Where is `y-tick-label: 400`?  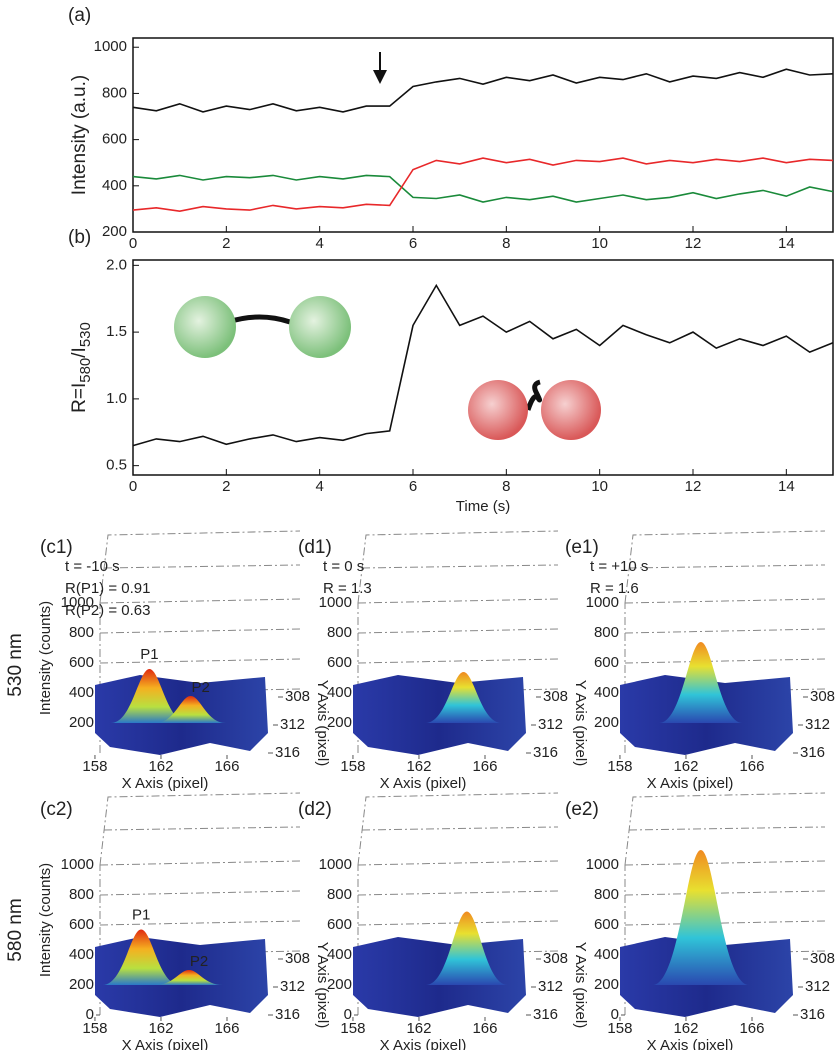
y-tick-label: 400 is located at coordinates (114, 185).